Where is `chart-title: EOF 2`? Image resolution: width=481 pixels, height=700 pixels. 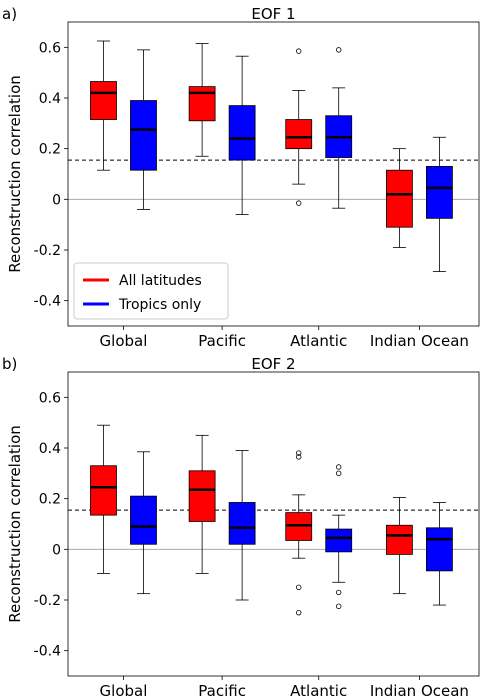 chart-title: EOF 2 is located at coordinates (273, 364).